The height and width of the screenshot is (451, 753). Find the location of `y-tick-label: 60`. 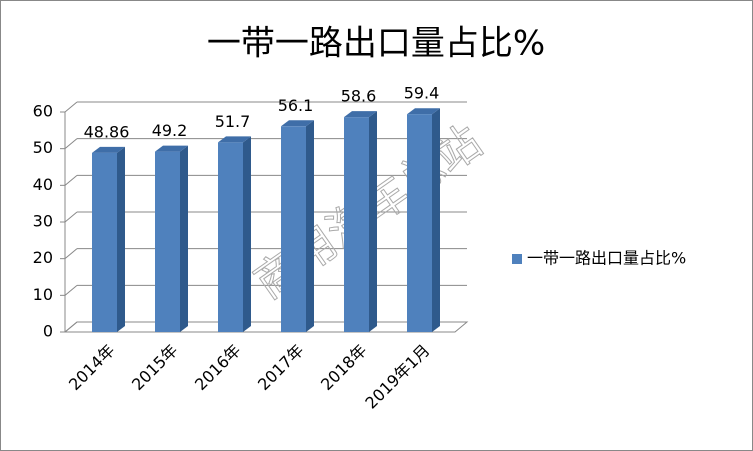

y-tick-label: 60 is located at coordinates (43, 111).